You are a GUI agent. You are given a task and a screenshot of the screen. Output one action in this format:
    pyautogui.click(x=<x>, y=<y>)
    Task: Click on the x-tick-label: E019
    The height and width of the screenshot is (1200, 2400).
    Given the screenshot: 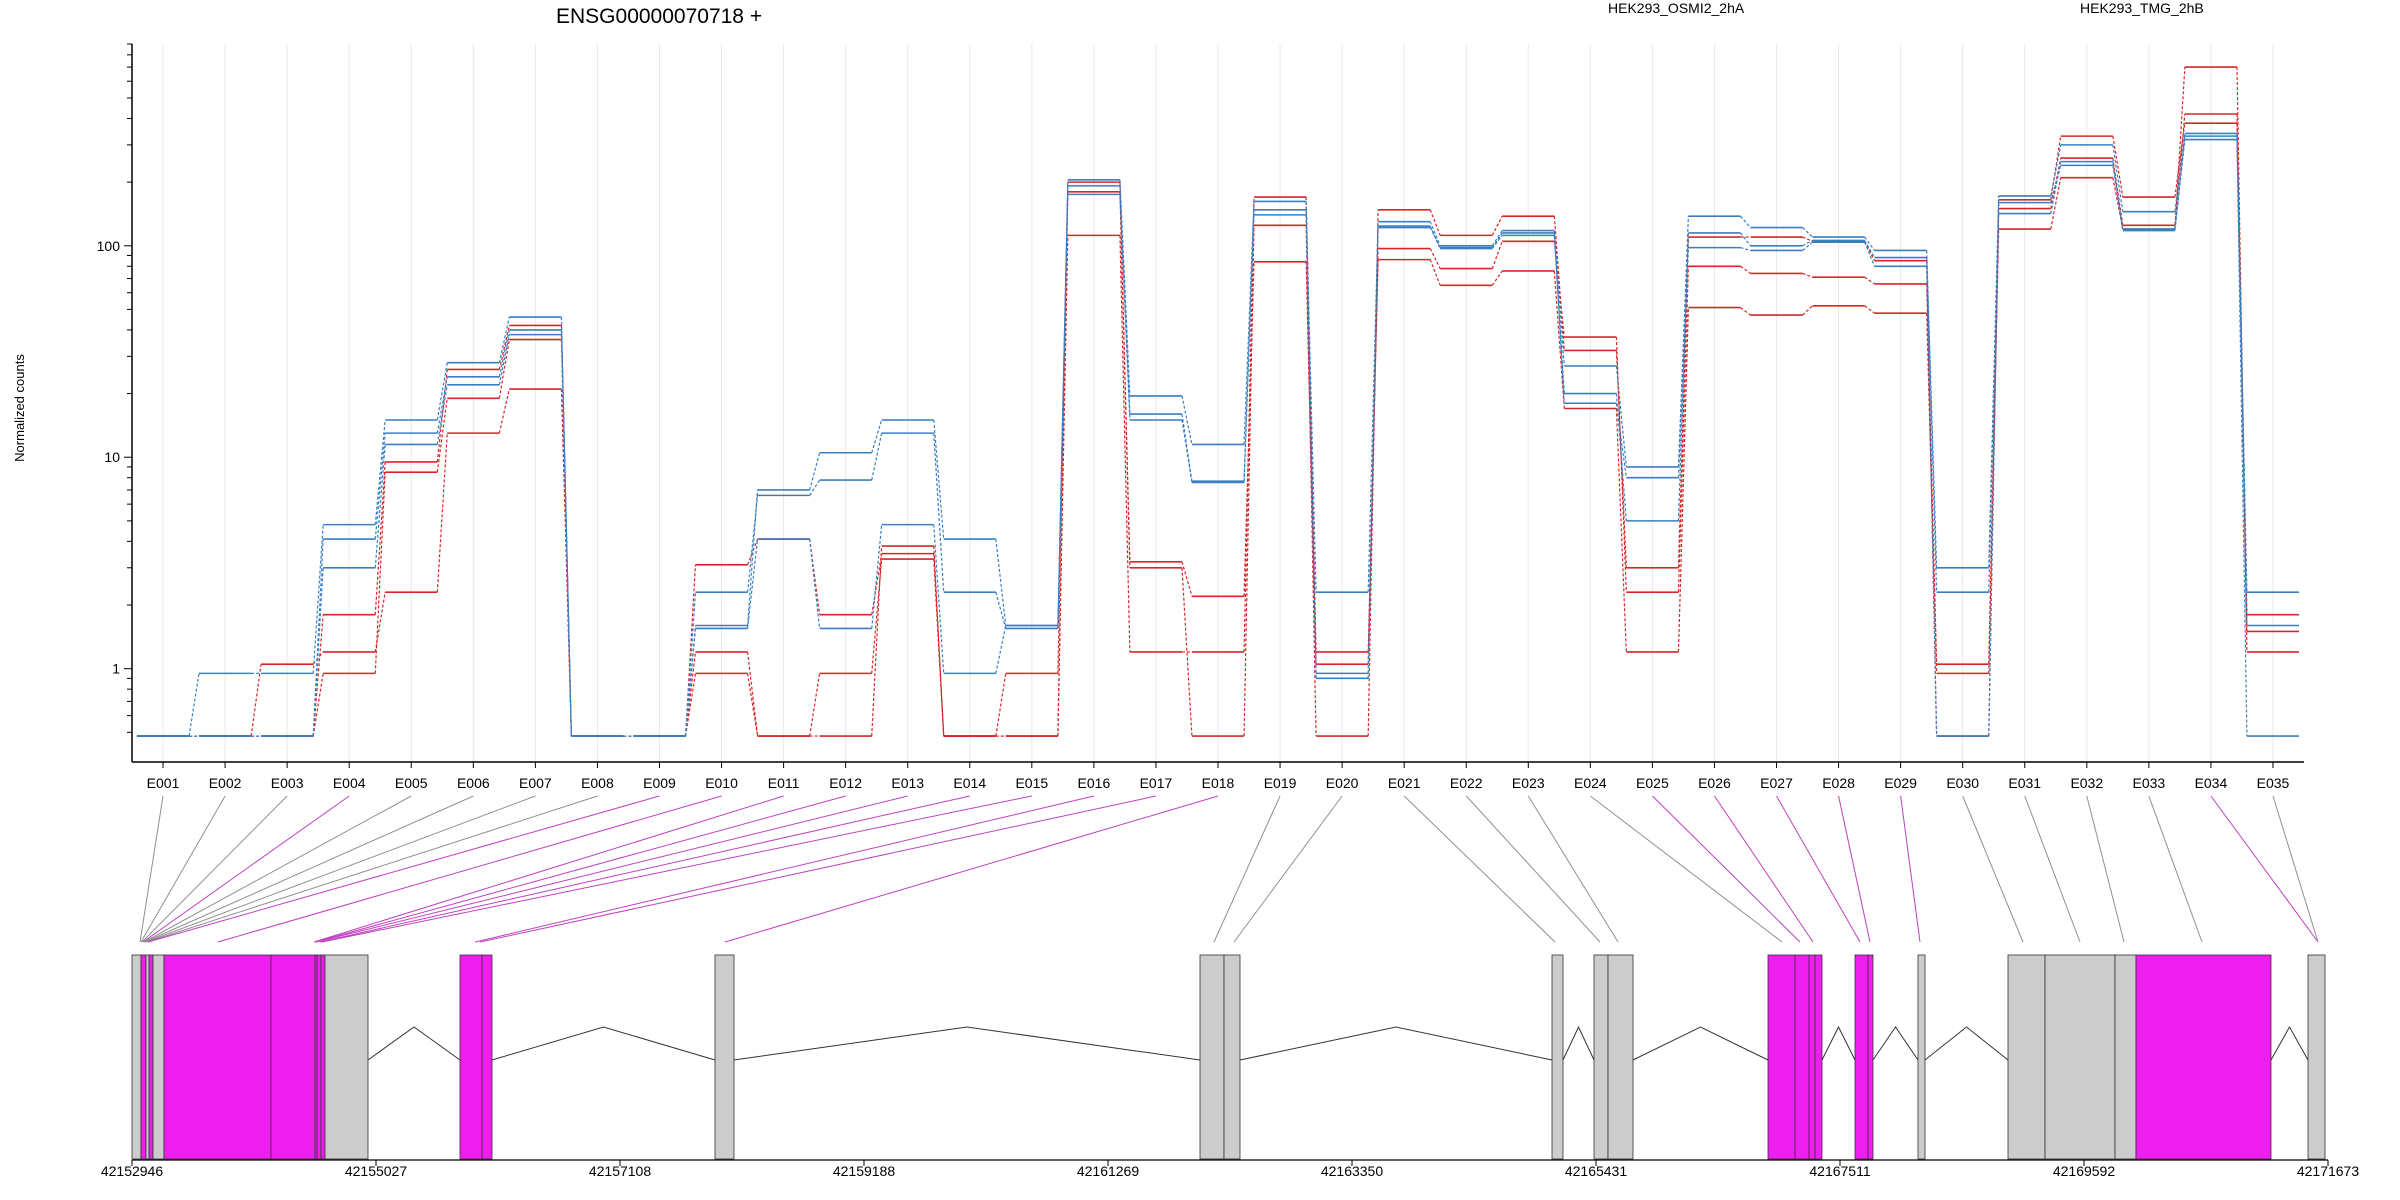 What is the action you would take?
    pyautogui.click(x=1280, y=783)
    